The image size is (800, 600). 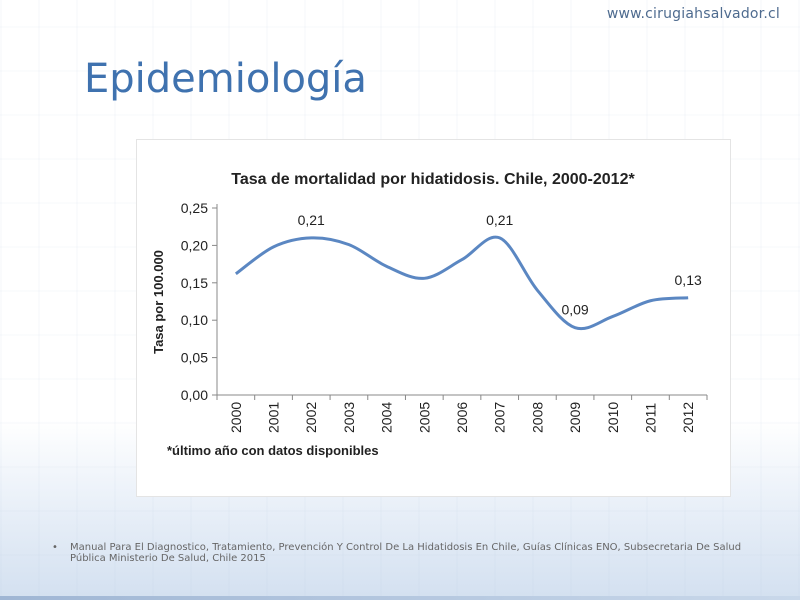 I want to click on slide-title: Epidemiología, so click(x=225, y=79).